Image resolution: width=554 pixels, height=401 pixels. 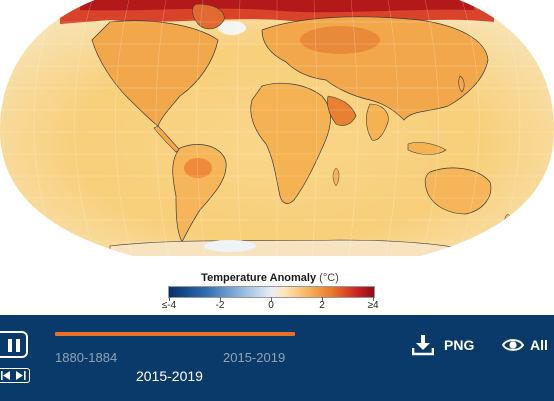 I want to click on india, so click(x=377, y=122).